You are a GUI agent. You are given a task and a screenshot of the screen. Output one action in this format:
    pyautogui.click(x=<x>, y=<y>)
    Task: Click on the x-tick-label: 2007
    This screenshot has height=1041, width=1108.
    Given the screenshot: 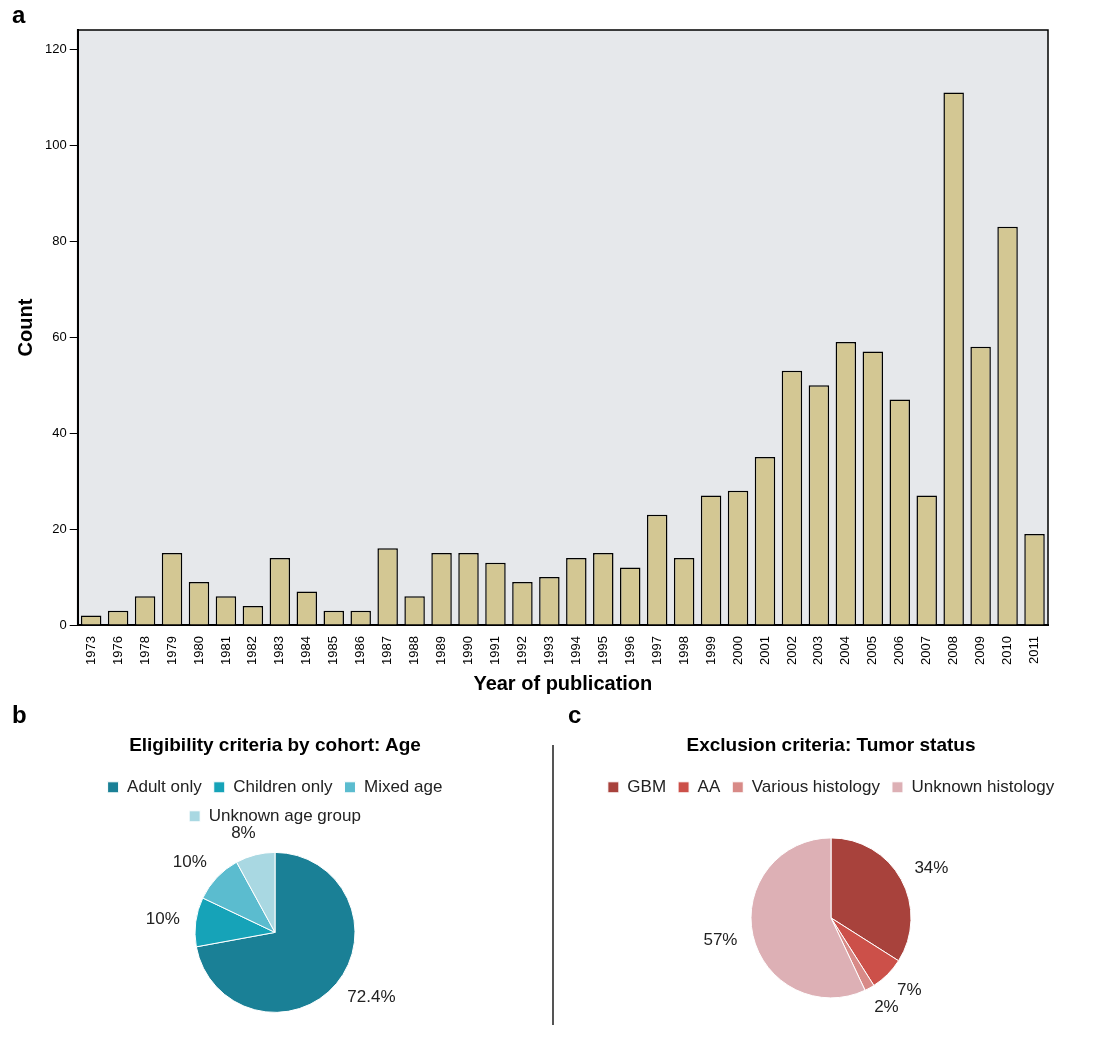 What is the action you would take?
    pyautogui.click(x=926, y=650)
    